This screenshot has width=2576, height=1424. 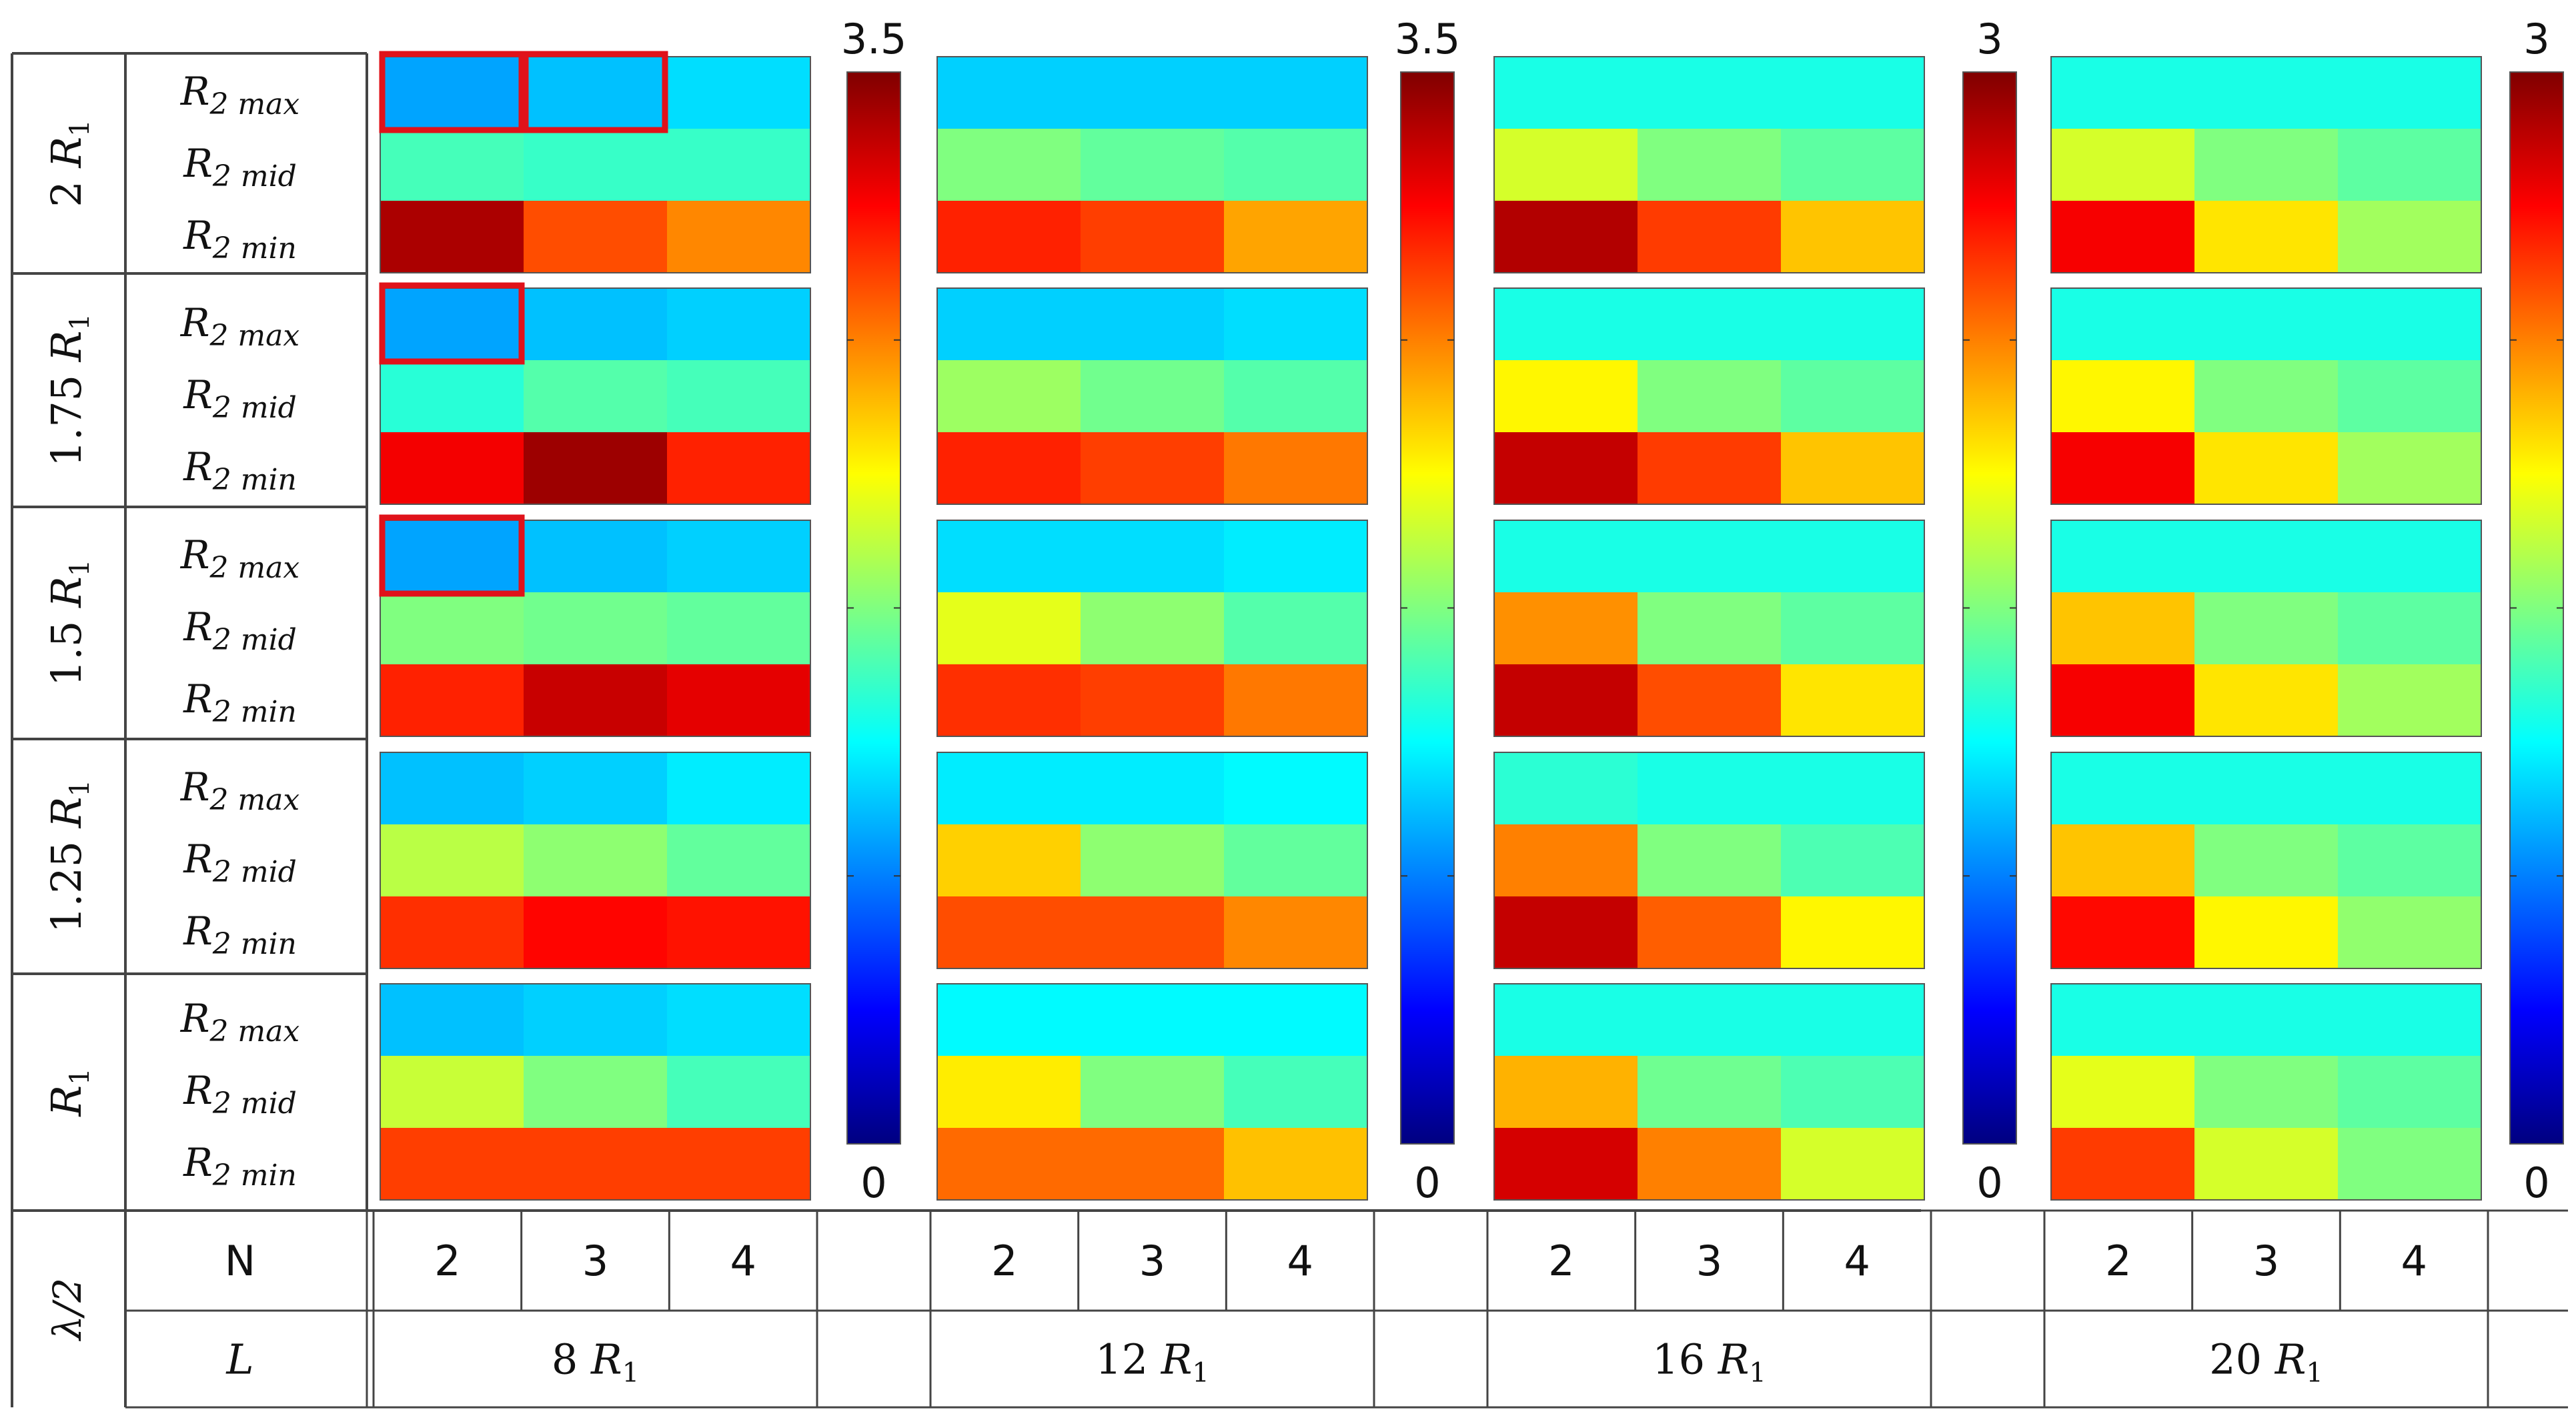 I want to click on l-value-label: 12 R1, so click(x=1152, y=1362).